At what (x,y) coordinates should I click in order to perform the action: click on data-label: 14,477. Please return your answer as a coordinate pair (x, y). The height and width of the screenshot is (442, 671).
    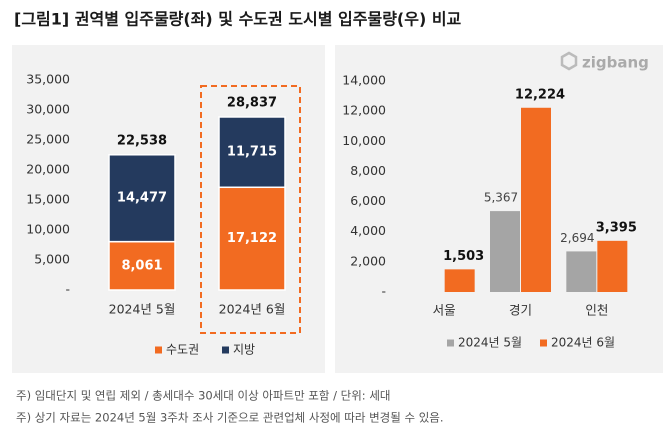
    Looking at the image, I should click on (142, 198).